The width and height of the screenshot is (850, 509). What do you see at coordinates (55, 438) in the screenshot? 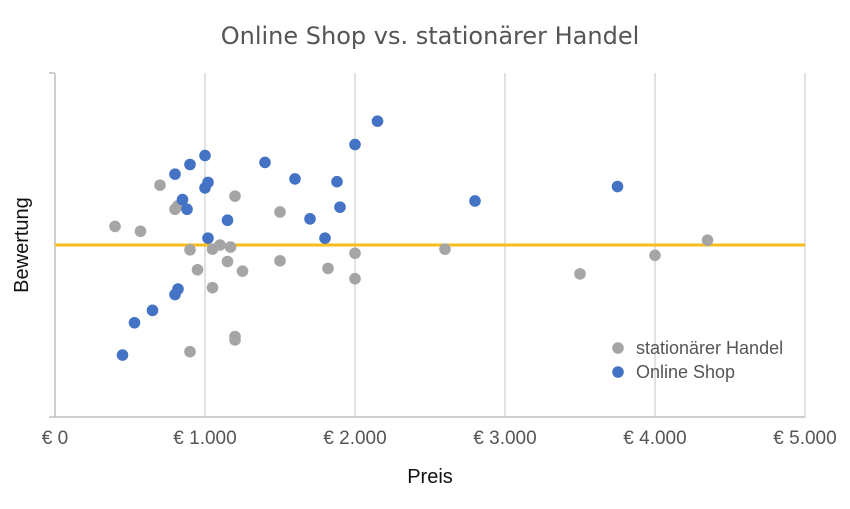
I see `x-tick-label: € 0` at bounding box center [55, 438].